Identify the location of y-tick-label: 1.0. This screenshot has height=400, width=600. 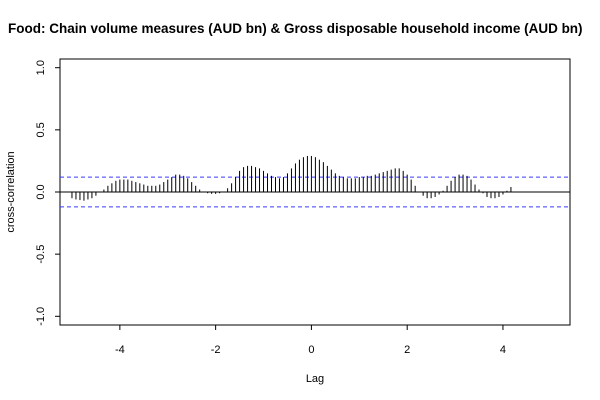
(41, 67).